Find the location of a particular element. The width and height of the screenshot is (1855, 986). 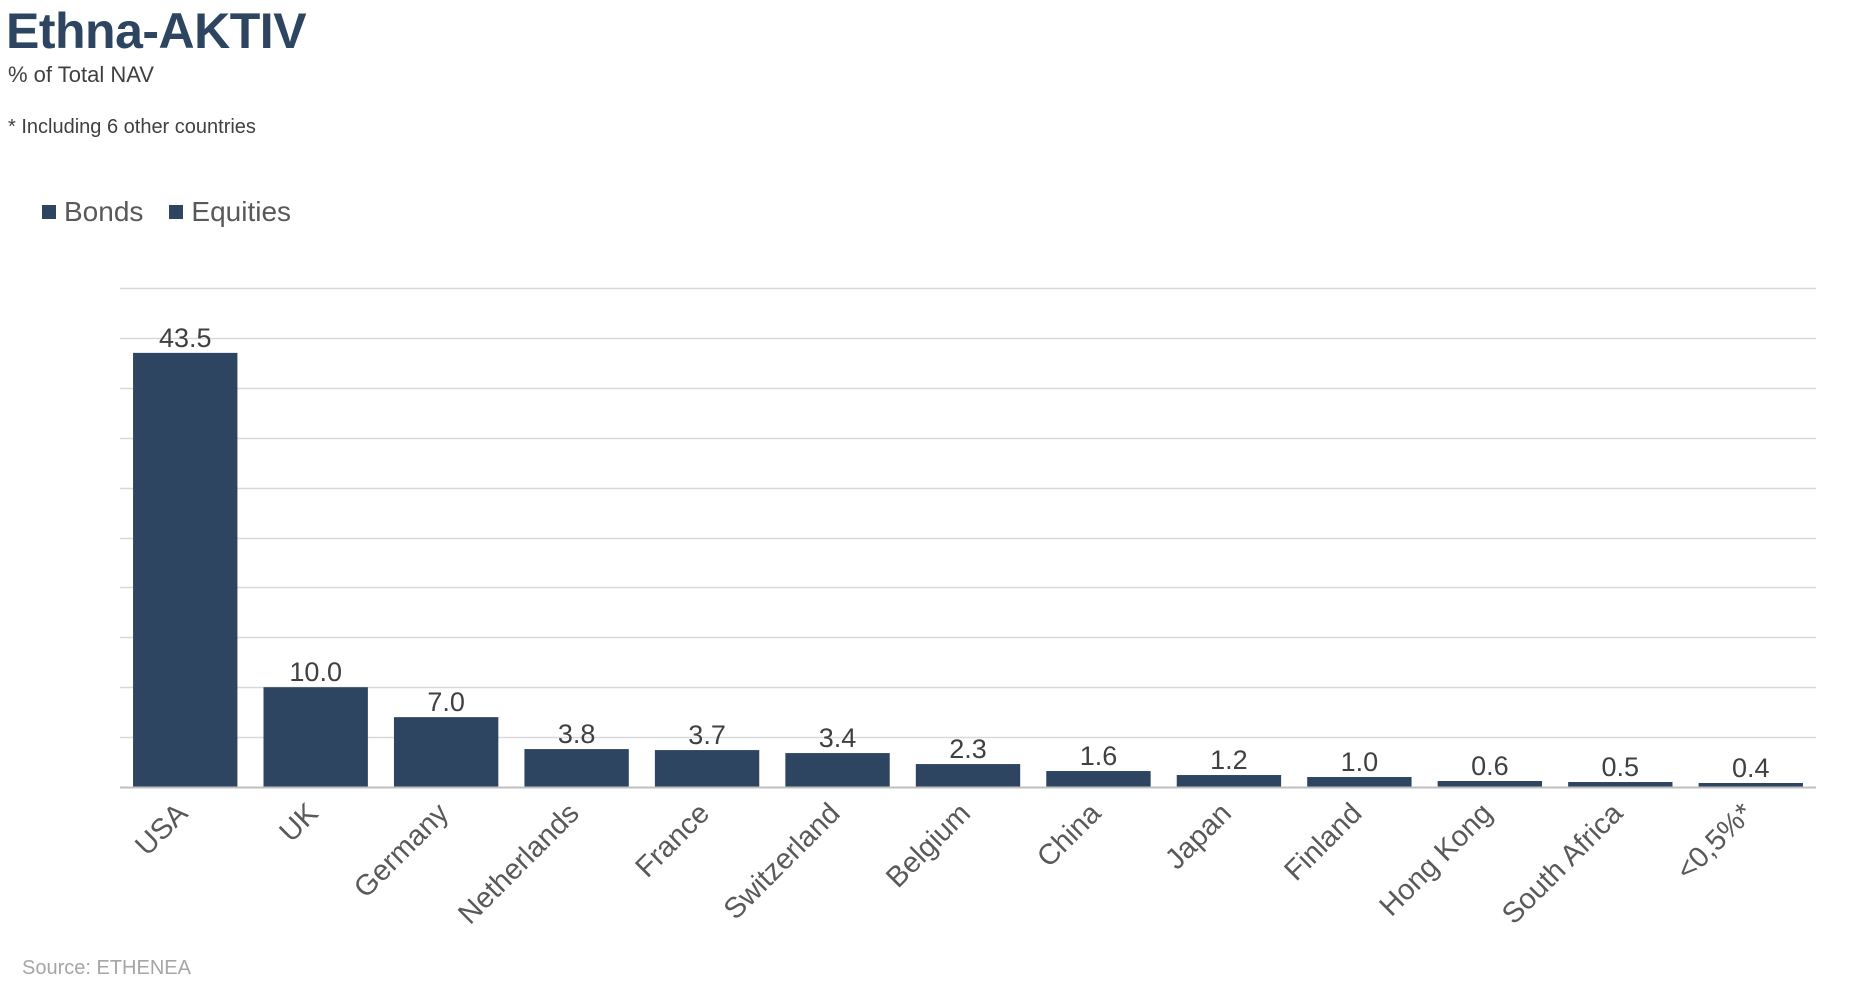

chart-subtitle: % of Total NAV is located at coordinates (81, 74).